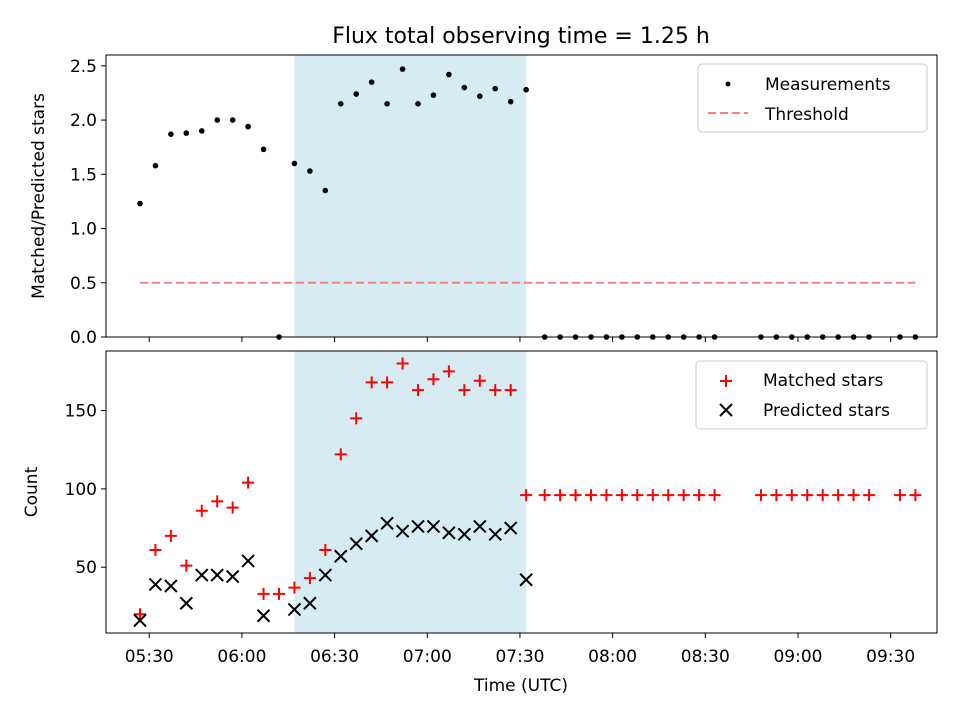 The image size is (960, 720). What do you see at coordinates (823, 381) in the screenshot?
I see `legend-matched-label: Matched stars` at bounding box center [823, 381].